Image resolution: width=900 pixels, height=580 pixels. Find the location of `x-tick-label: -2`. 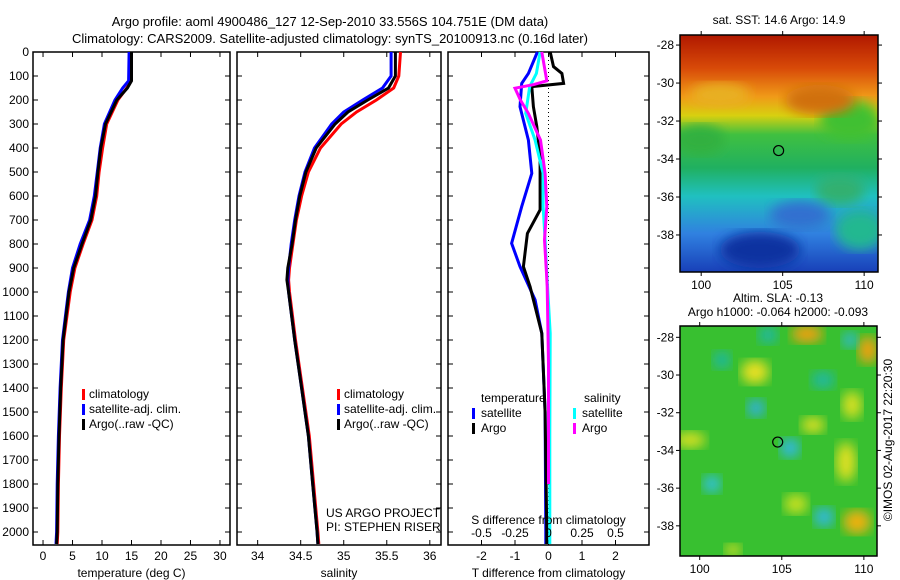

x-tick-label: -2 is located at coordinates (481, 556).